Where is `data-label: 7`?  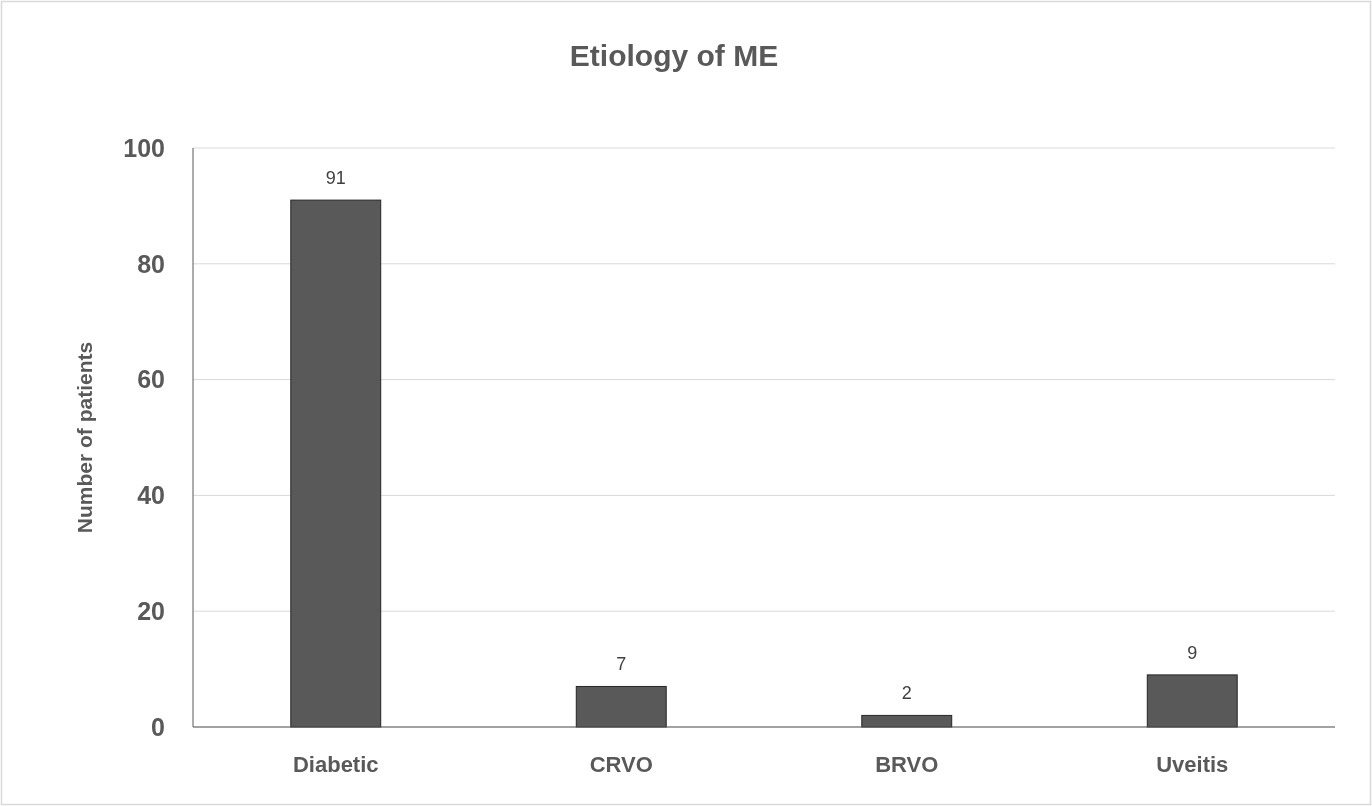 data-label: 7 is located at coordinates (621, 664).